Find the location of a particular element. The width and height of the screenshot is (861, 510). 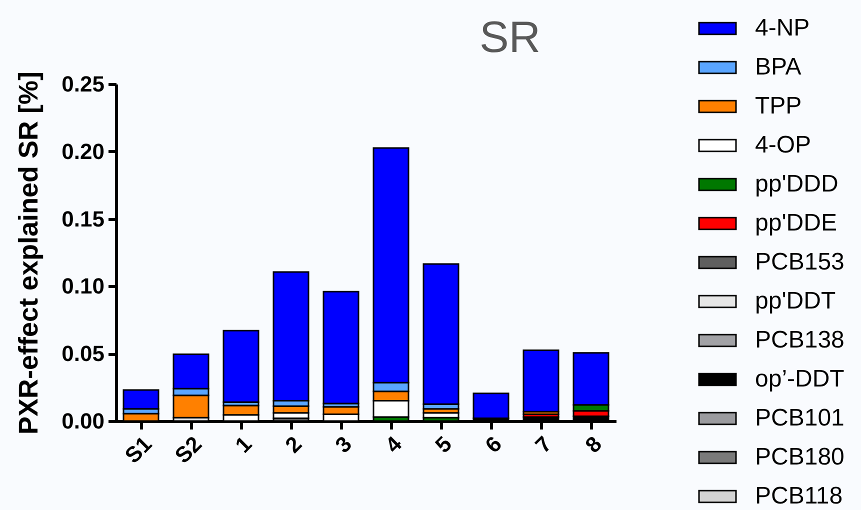

legend-label: TPP is located at coordinates (778, 106).